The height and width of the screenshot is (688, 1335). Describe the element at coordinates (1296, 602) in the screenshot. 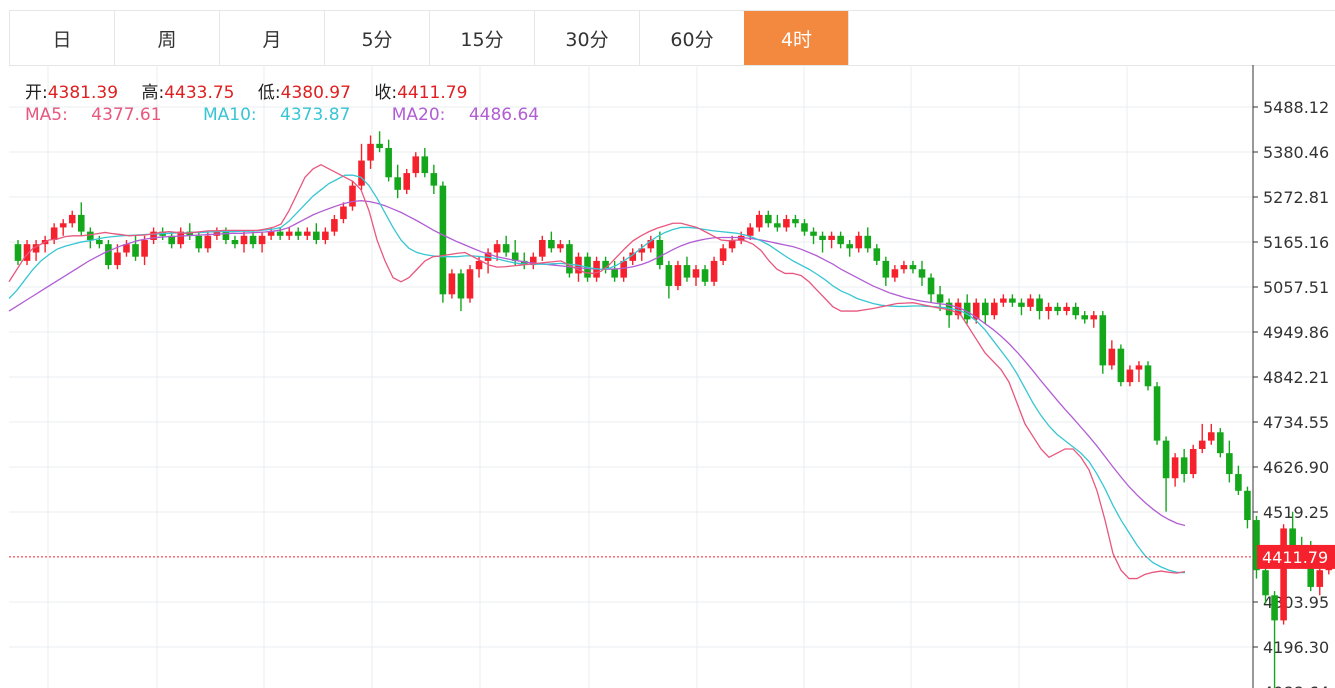

I see `y-tick-label: 4303.95` at that location.